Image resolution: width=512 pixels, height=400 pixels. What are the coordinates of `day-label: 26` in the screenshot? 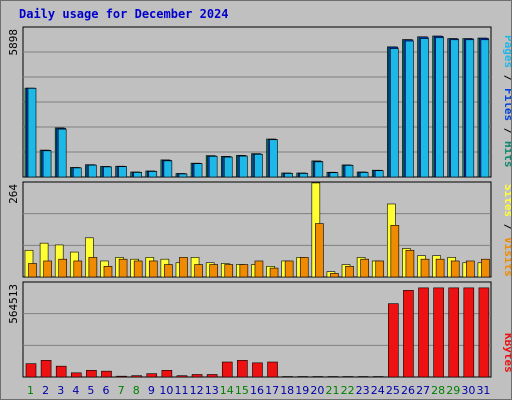 It's located at (408, 390).